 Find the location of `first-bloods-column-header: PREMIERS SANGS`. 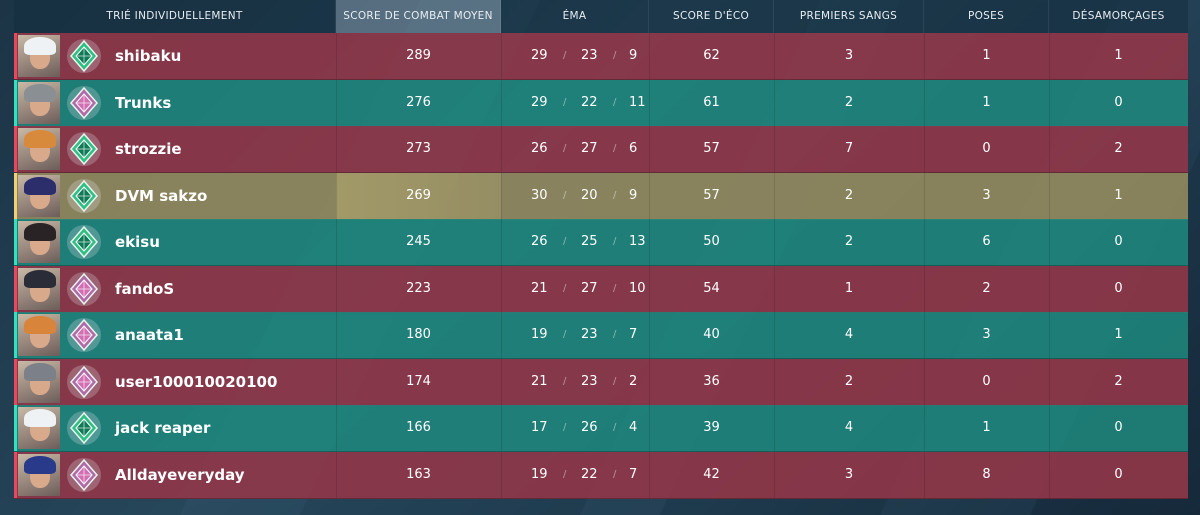

first-bloods-column-header: PREMIERS SANGS is located at coordinates (849, 16).